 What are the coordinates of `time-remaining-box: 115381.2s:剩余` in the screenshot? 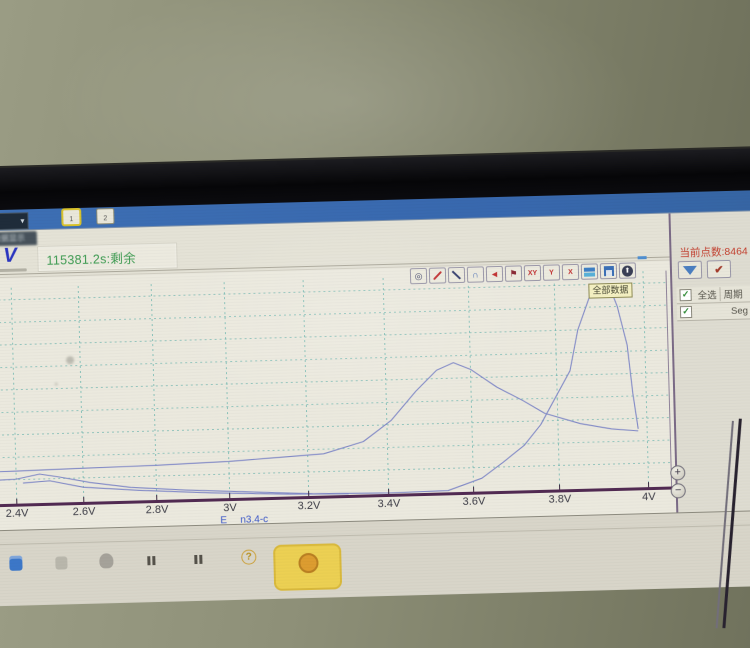 It's located at (107, 257).